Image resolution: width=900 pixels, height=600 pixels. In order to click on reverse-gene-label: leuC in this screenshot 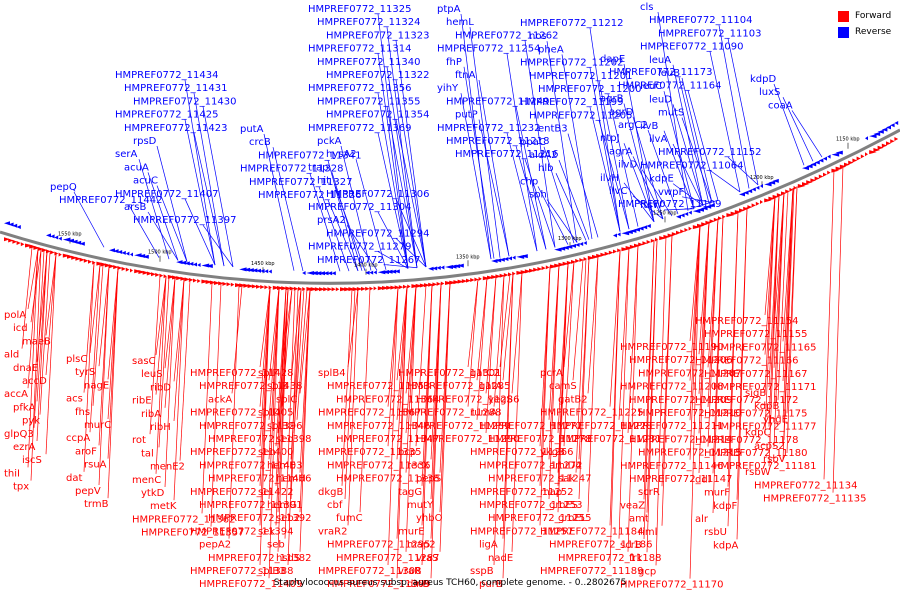, I will do `click(651, 86)`.